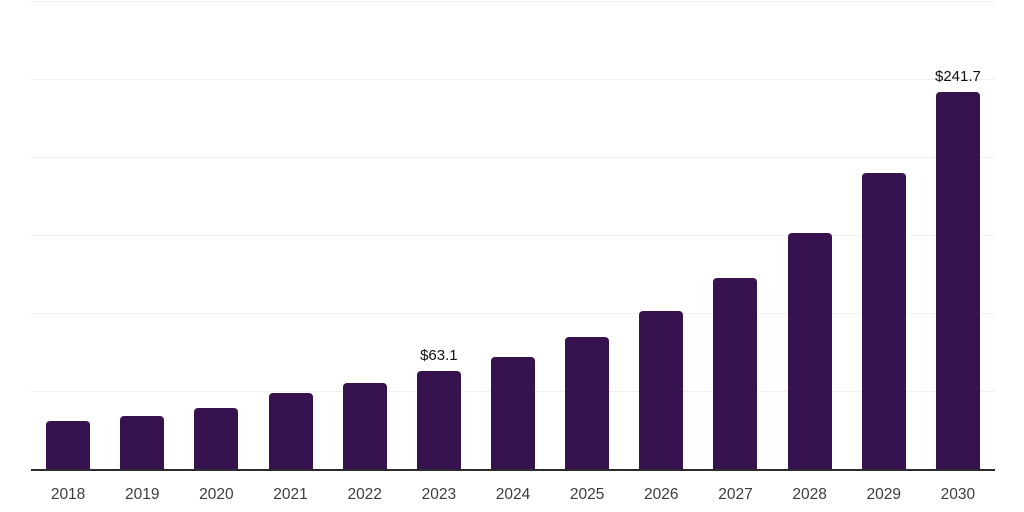 This screenshot has width=1024, height=512. I want to click on x-axis-label-2025: 2025, so click(587, 494).